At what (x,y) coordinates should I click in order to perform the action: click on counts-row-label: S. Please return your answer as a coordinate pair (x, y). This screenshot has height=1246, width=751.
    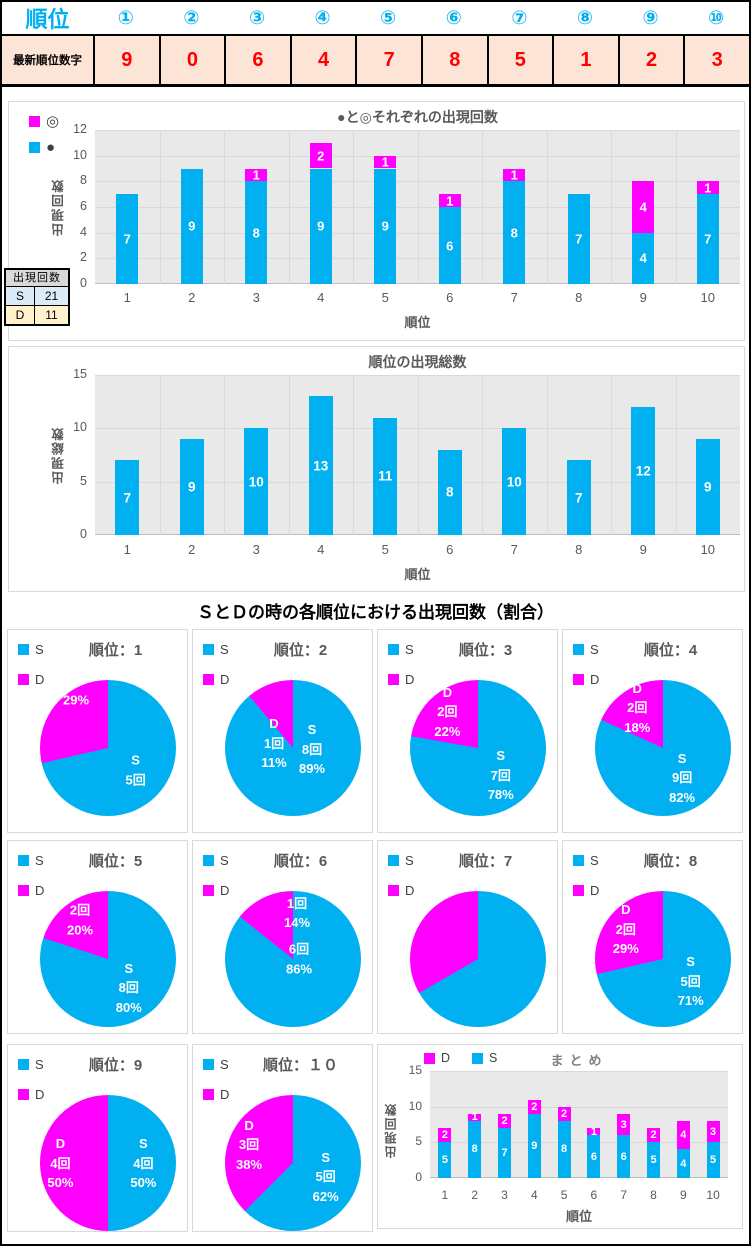
    Looking at the image, I should click on (20, 296).